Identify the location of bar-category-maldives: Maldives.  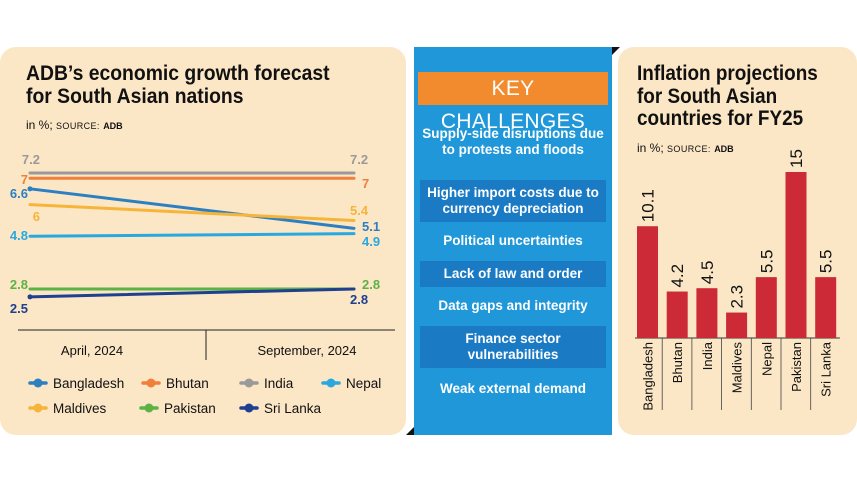
(737, 368).